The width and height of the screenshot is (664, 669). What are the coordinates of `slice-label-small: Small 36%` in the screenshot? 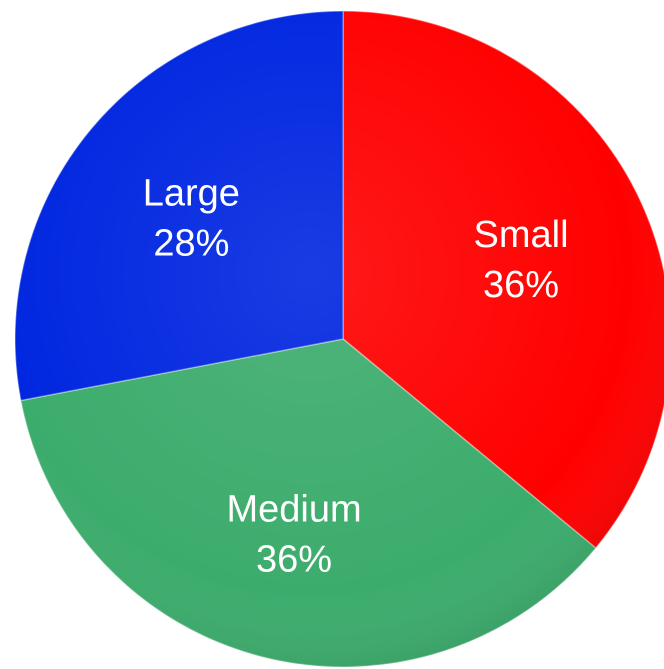 It's located at (521, 260).